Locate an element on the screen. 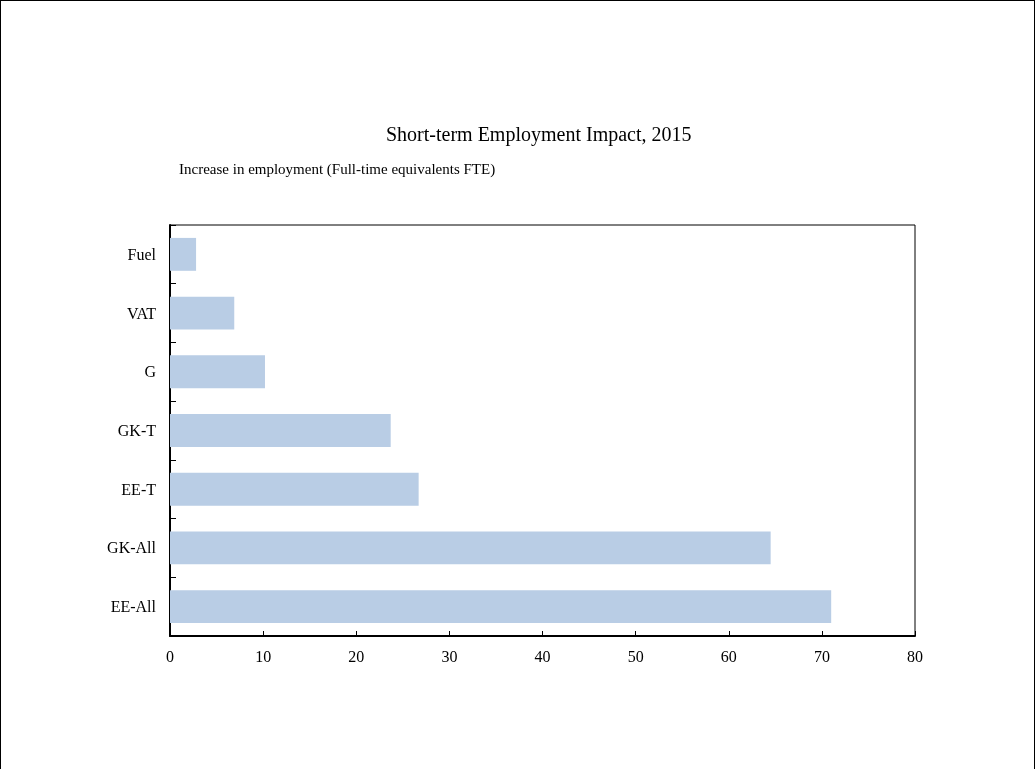  y-tick-label: Fuel is located at coordinates (142, 254).